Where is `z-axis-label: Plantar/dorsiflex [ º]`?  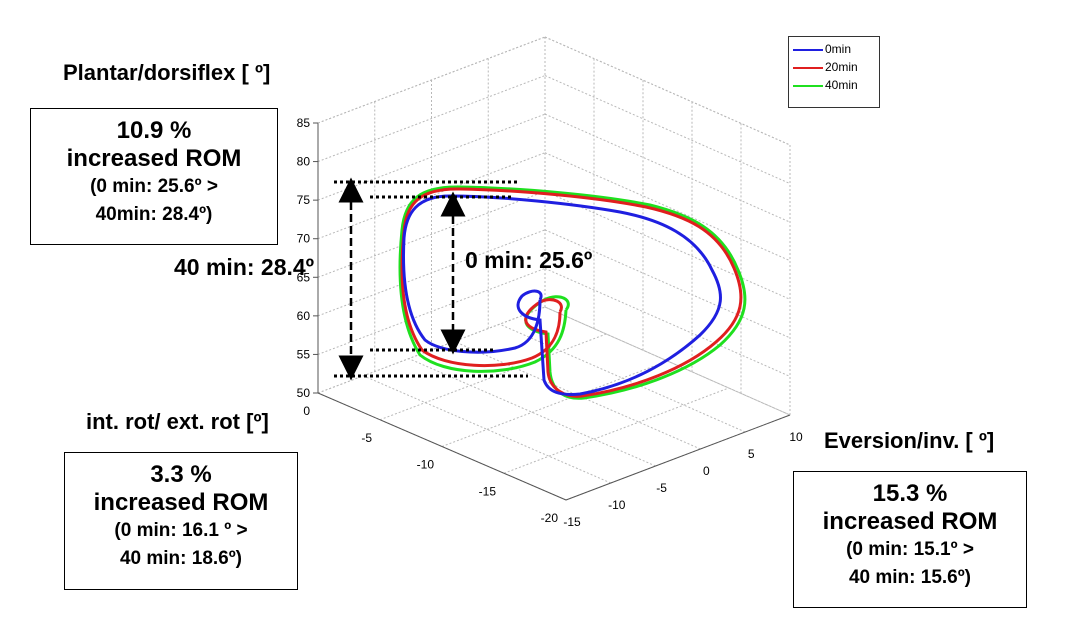
z-axis-label: Plantar/dorsiflex [ º] is located at coordinates (167, 72).